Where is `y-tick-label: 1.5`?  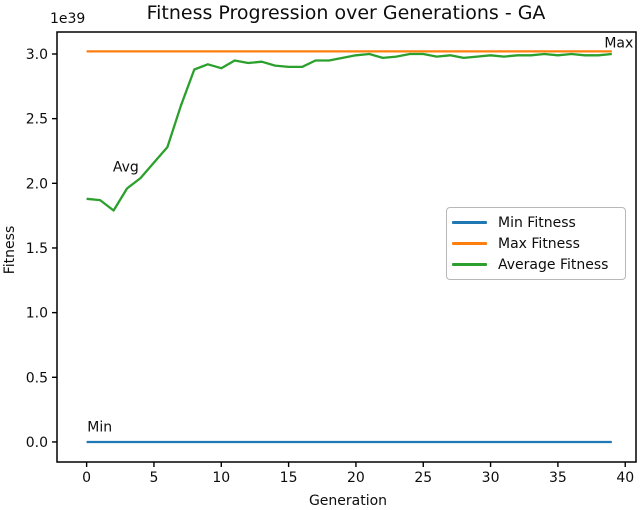 y-tick-label: 1.5 is located at coordinates (37, 249).